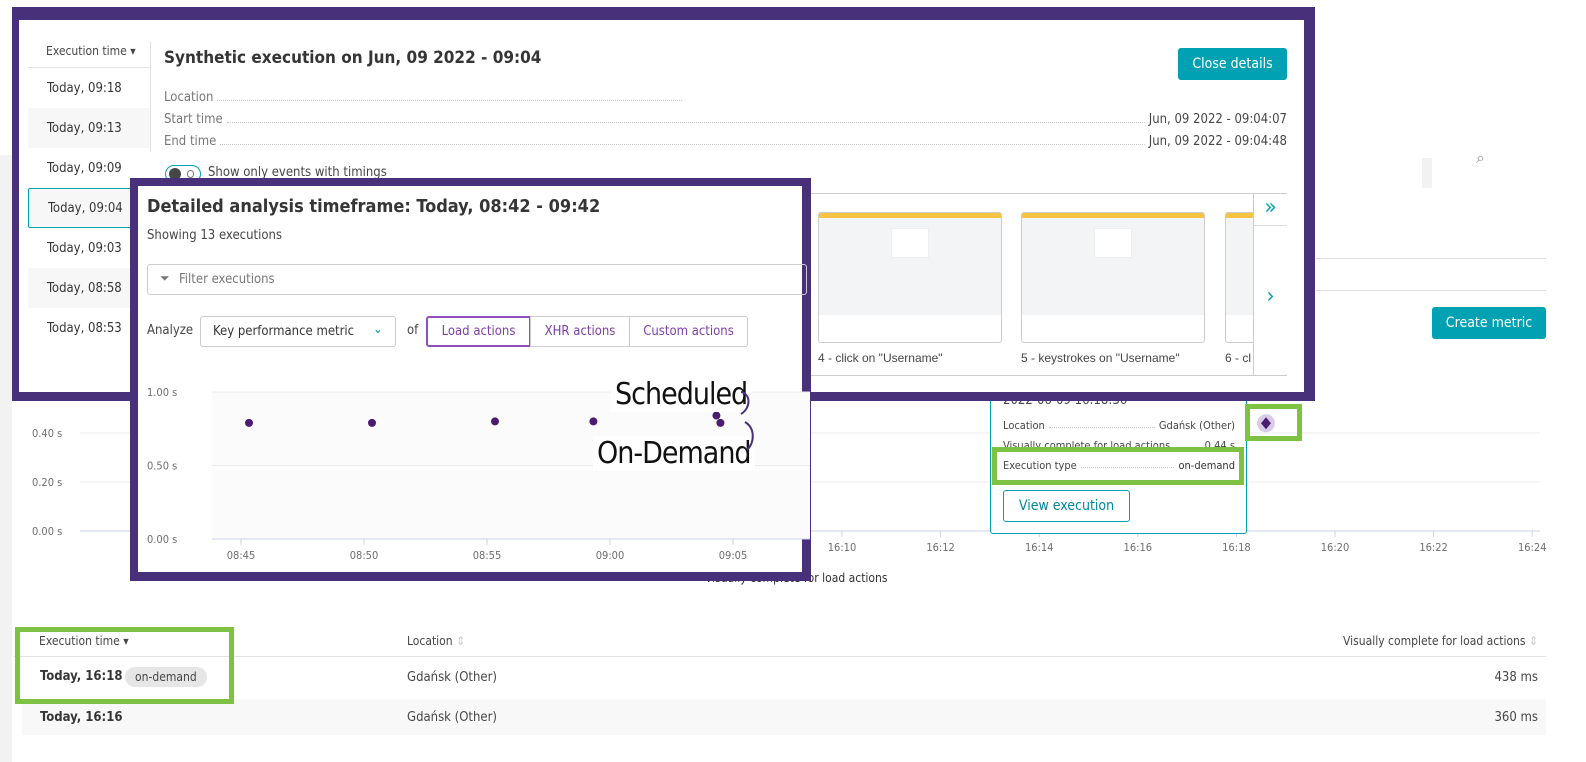  Describe the element at coordinates (214, 235) in the screenshot. I see `executions-count: Showing 13 executions` at that location.